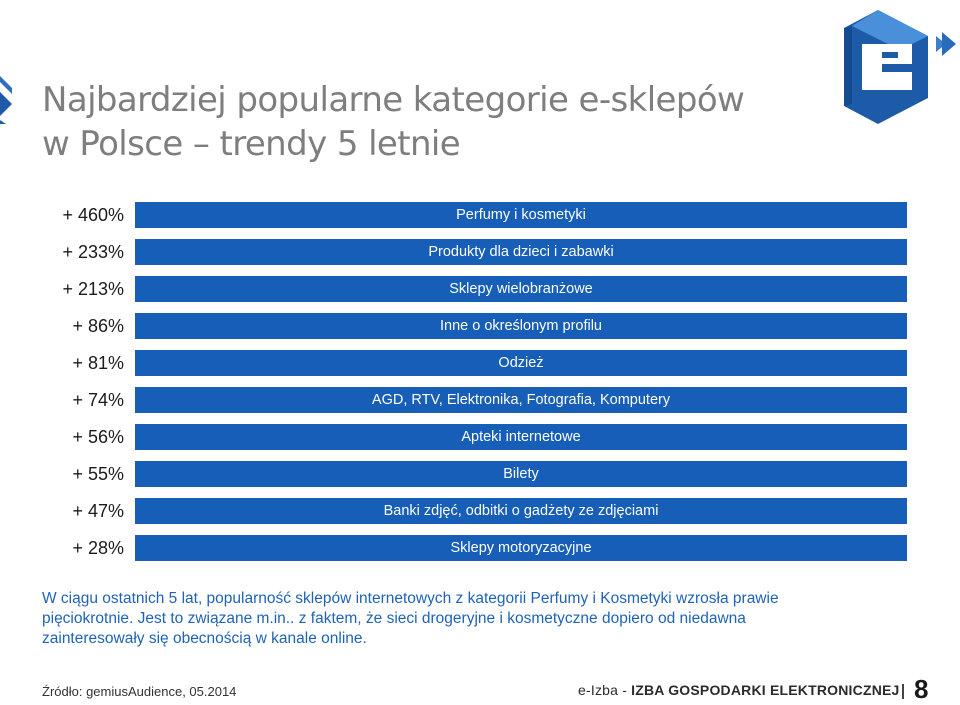 This screenshot has width=960, height=705. Describe the element at coordinates (521, 289) in the screenshot. I see `category-bar: Sklepy wielobranżowe` at that location.